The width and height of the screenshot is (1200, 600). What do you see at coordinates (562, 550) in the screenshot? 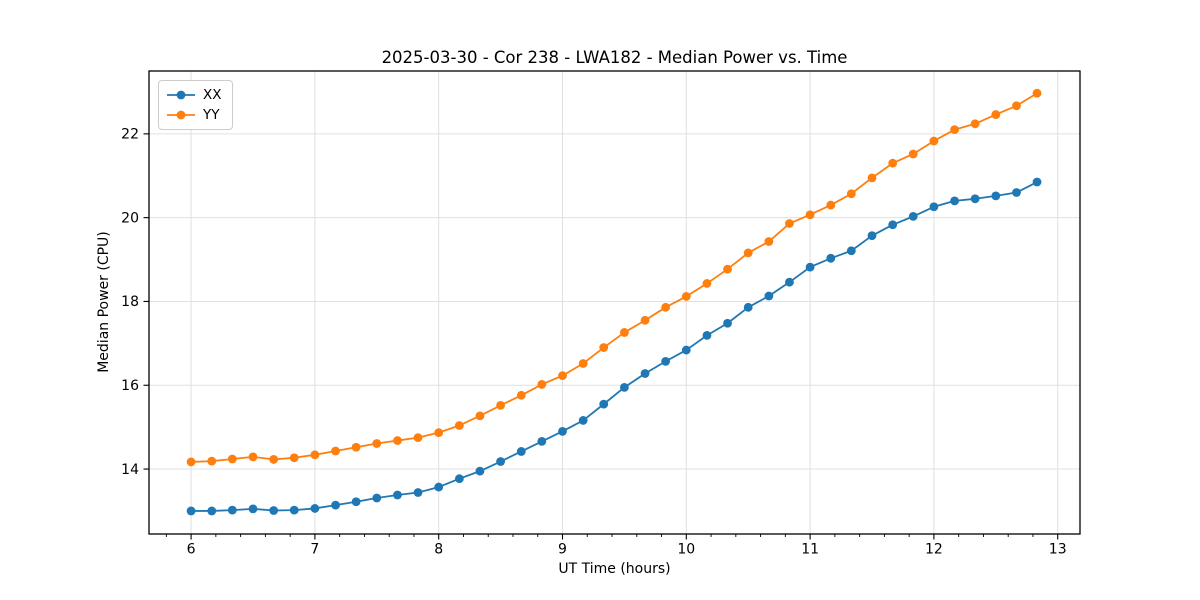
I see `x-tick-label: 9` at bounding box center [562, 550].